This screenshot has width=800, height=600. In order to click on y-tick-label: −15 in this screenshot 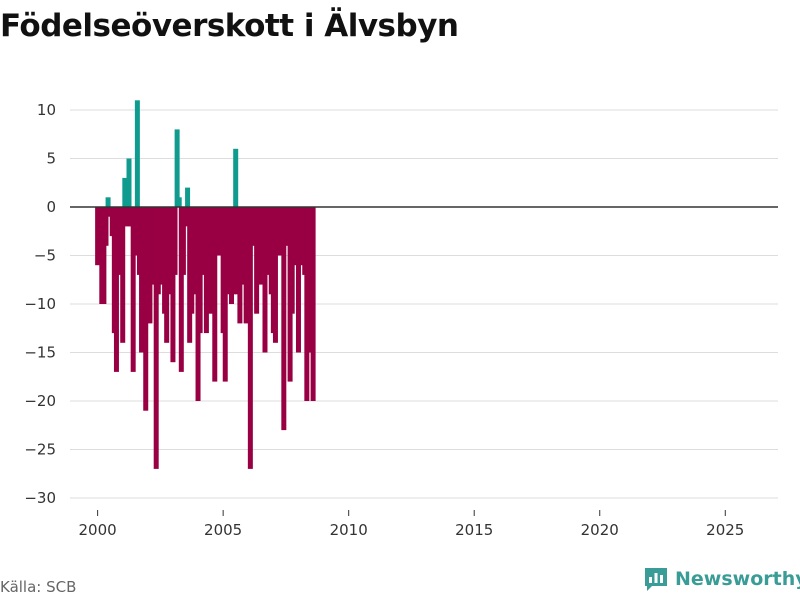, I will do `click(40, 353)`.